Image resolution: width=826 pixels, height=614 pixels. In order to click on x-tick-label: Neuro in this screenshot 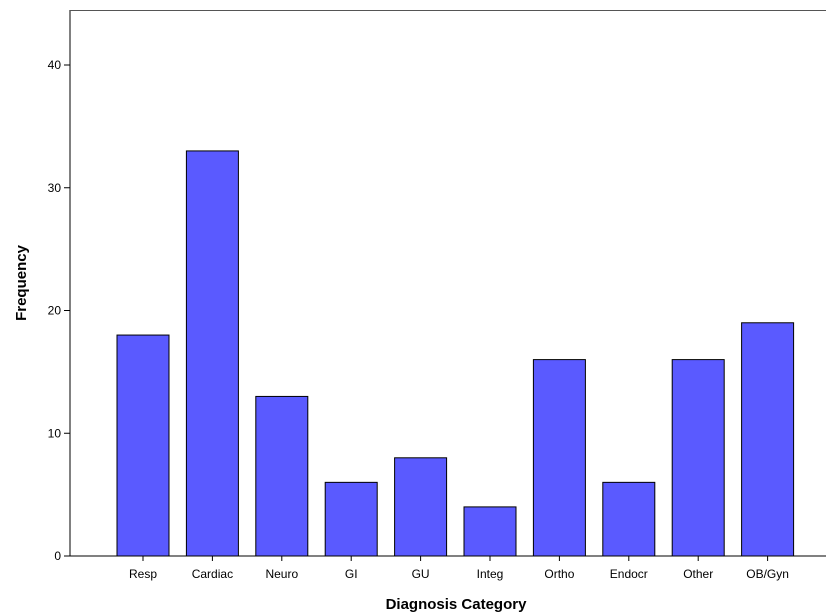, I will do `click(281, 574)`.